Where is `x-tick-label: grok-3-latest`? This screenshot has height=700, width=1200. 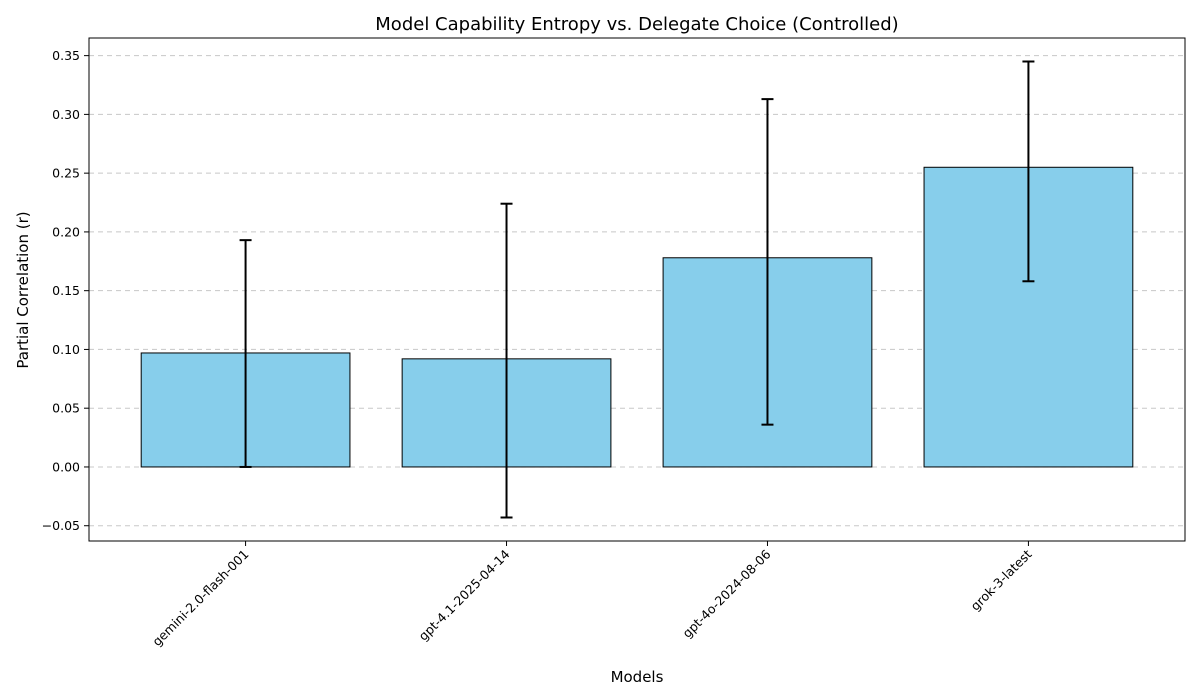 x-tick-label: grok-3-latest is located at coordinates (1001, 579).